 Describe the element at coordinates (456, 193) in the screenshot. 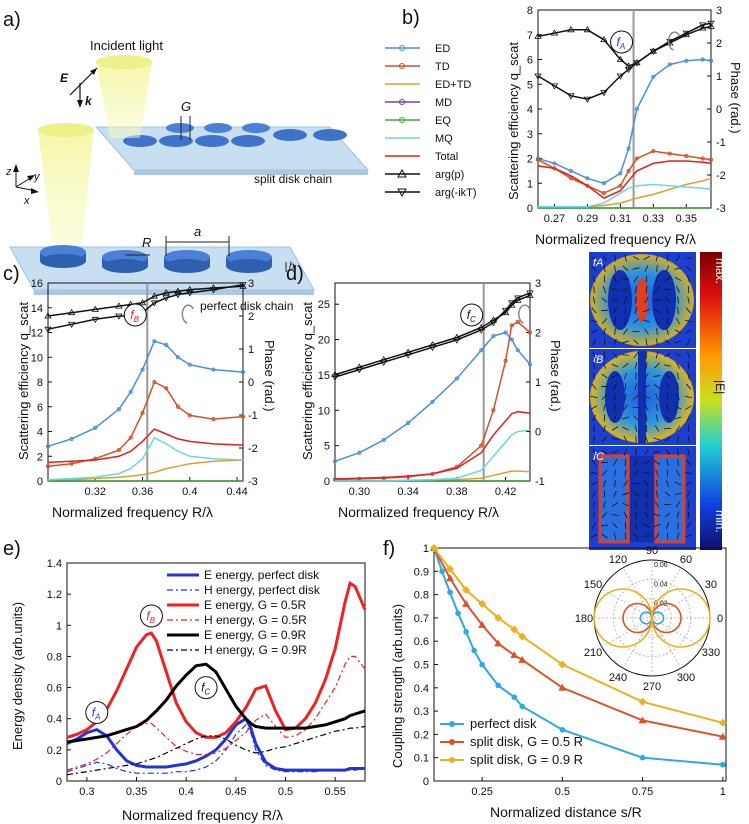

I see `svg-text: arg(-ikT)` at that location.